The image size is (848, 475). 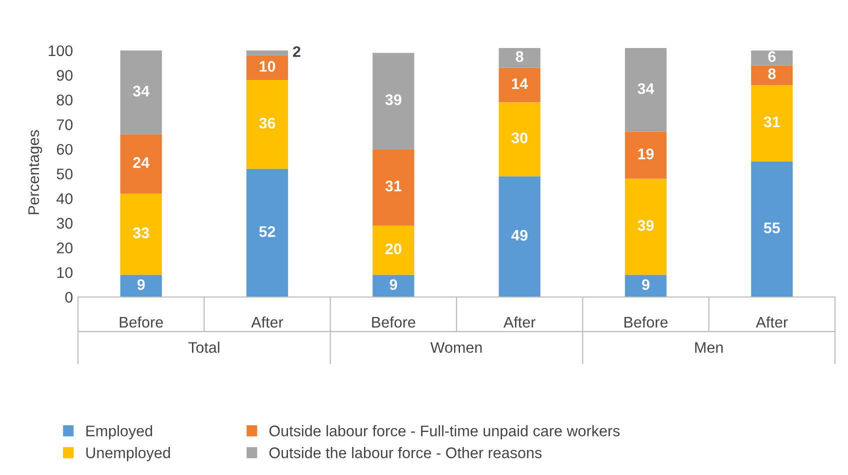 I want to click on data-label: 49, so click(x=519, y=235).